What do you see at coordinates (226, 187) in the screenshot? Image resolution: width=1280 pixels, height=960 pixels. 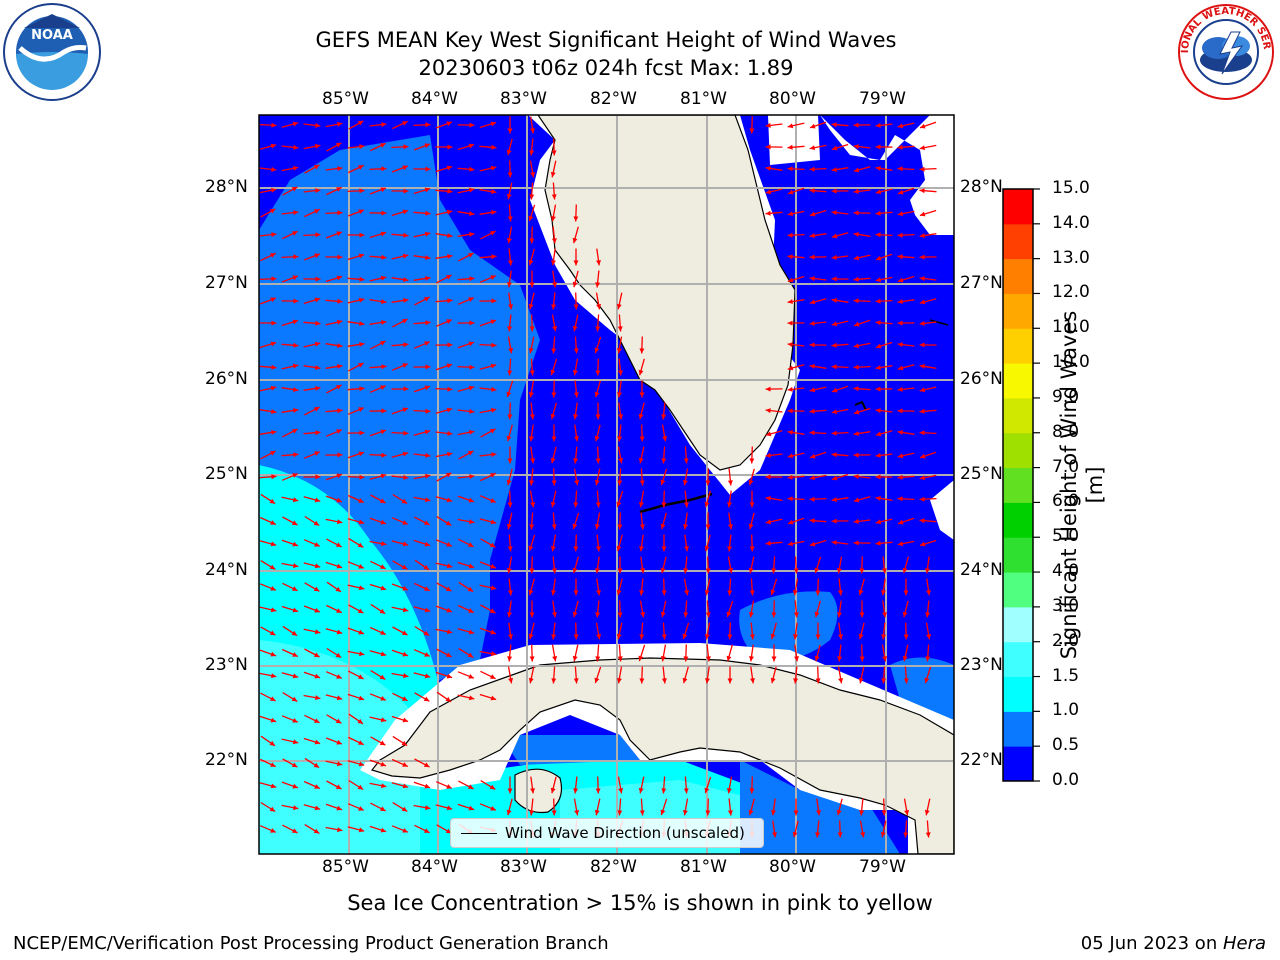 I see `lat-label-left: 28°N` at bounding box center [226, 187].